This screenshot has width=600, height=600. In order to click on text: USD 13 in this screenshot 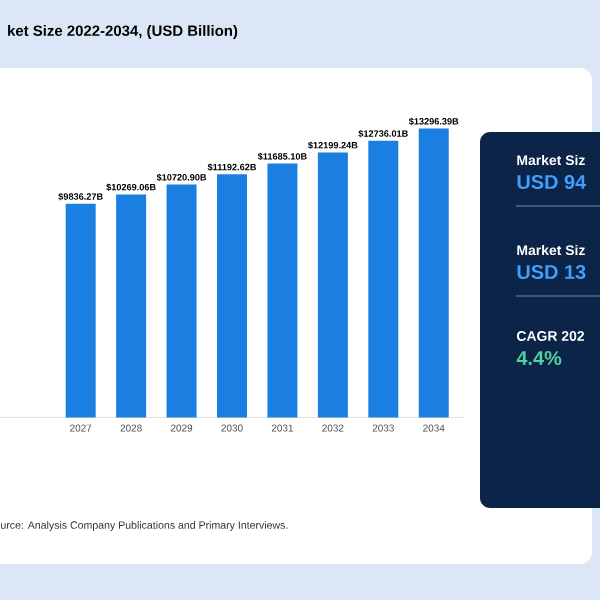, I will do `click(551, 272)`.